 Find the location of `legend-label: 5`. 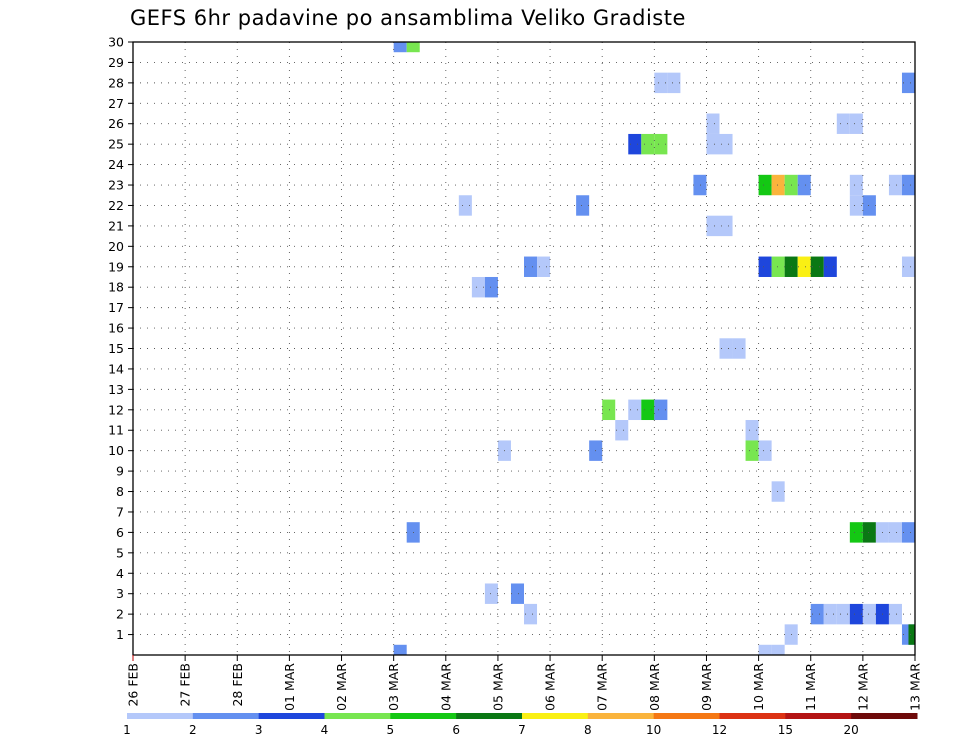

legend-label: 5 is located at coordinates (391, 730).